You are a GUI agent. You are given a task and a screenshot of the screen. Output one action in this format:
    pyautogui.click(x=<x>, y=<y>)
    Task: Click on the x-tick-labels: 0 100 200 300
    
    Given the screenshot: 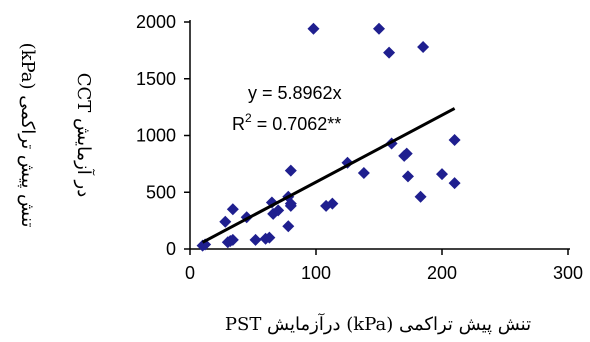 What is the action you would take?
    pyautogui.click(x=384, y=273)
    